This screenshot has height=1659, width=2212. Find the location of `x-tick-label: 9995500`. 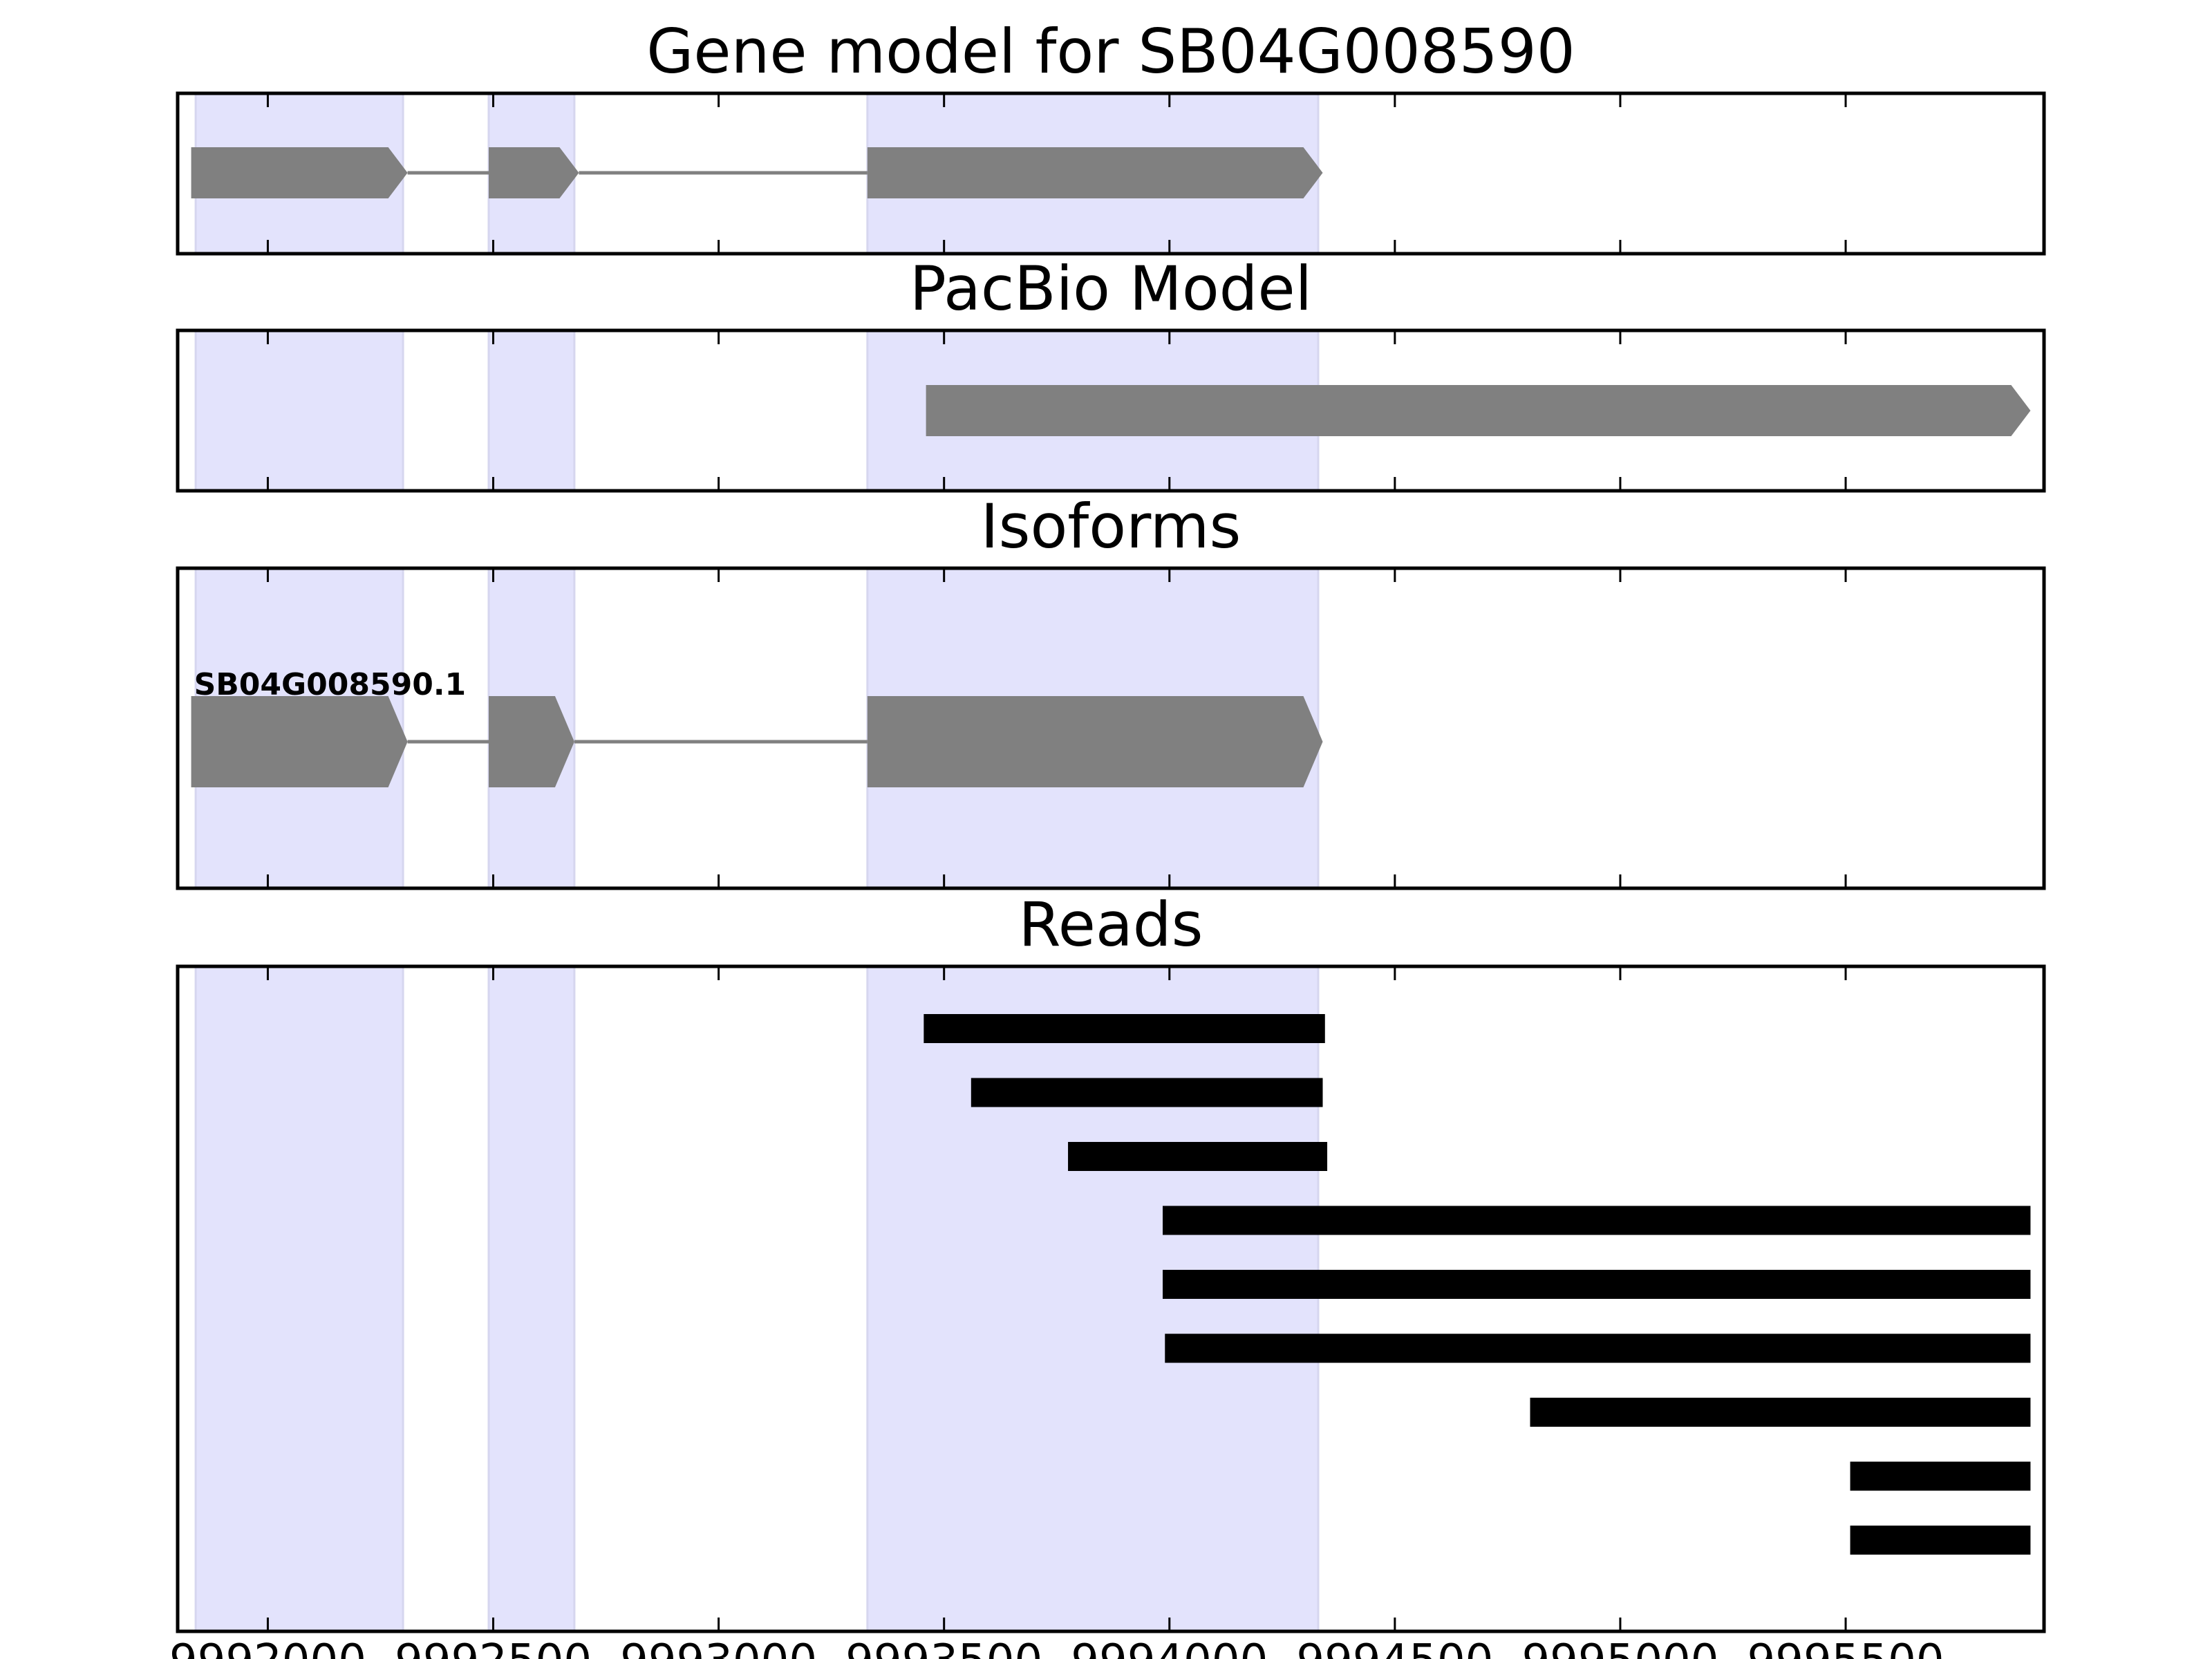

x-tick-label: 9995500 is located at coordinates (1845, 1647).